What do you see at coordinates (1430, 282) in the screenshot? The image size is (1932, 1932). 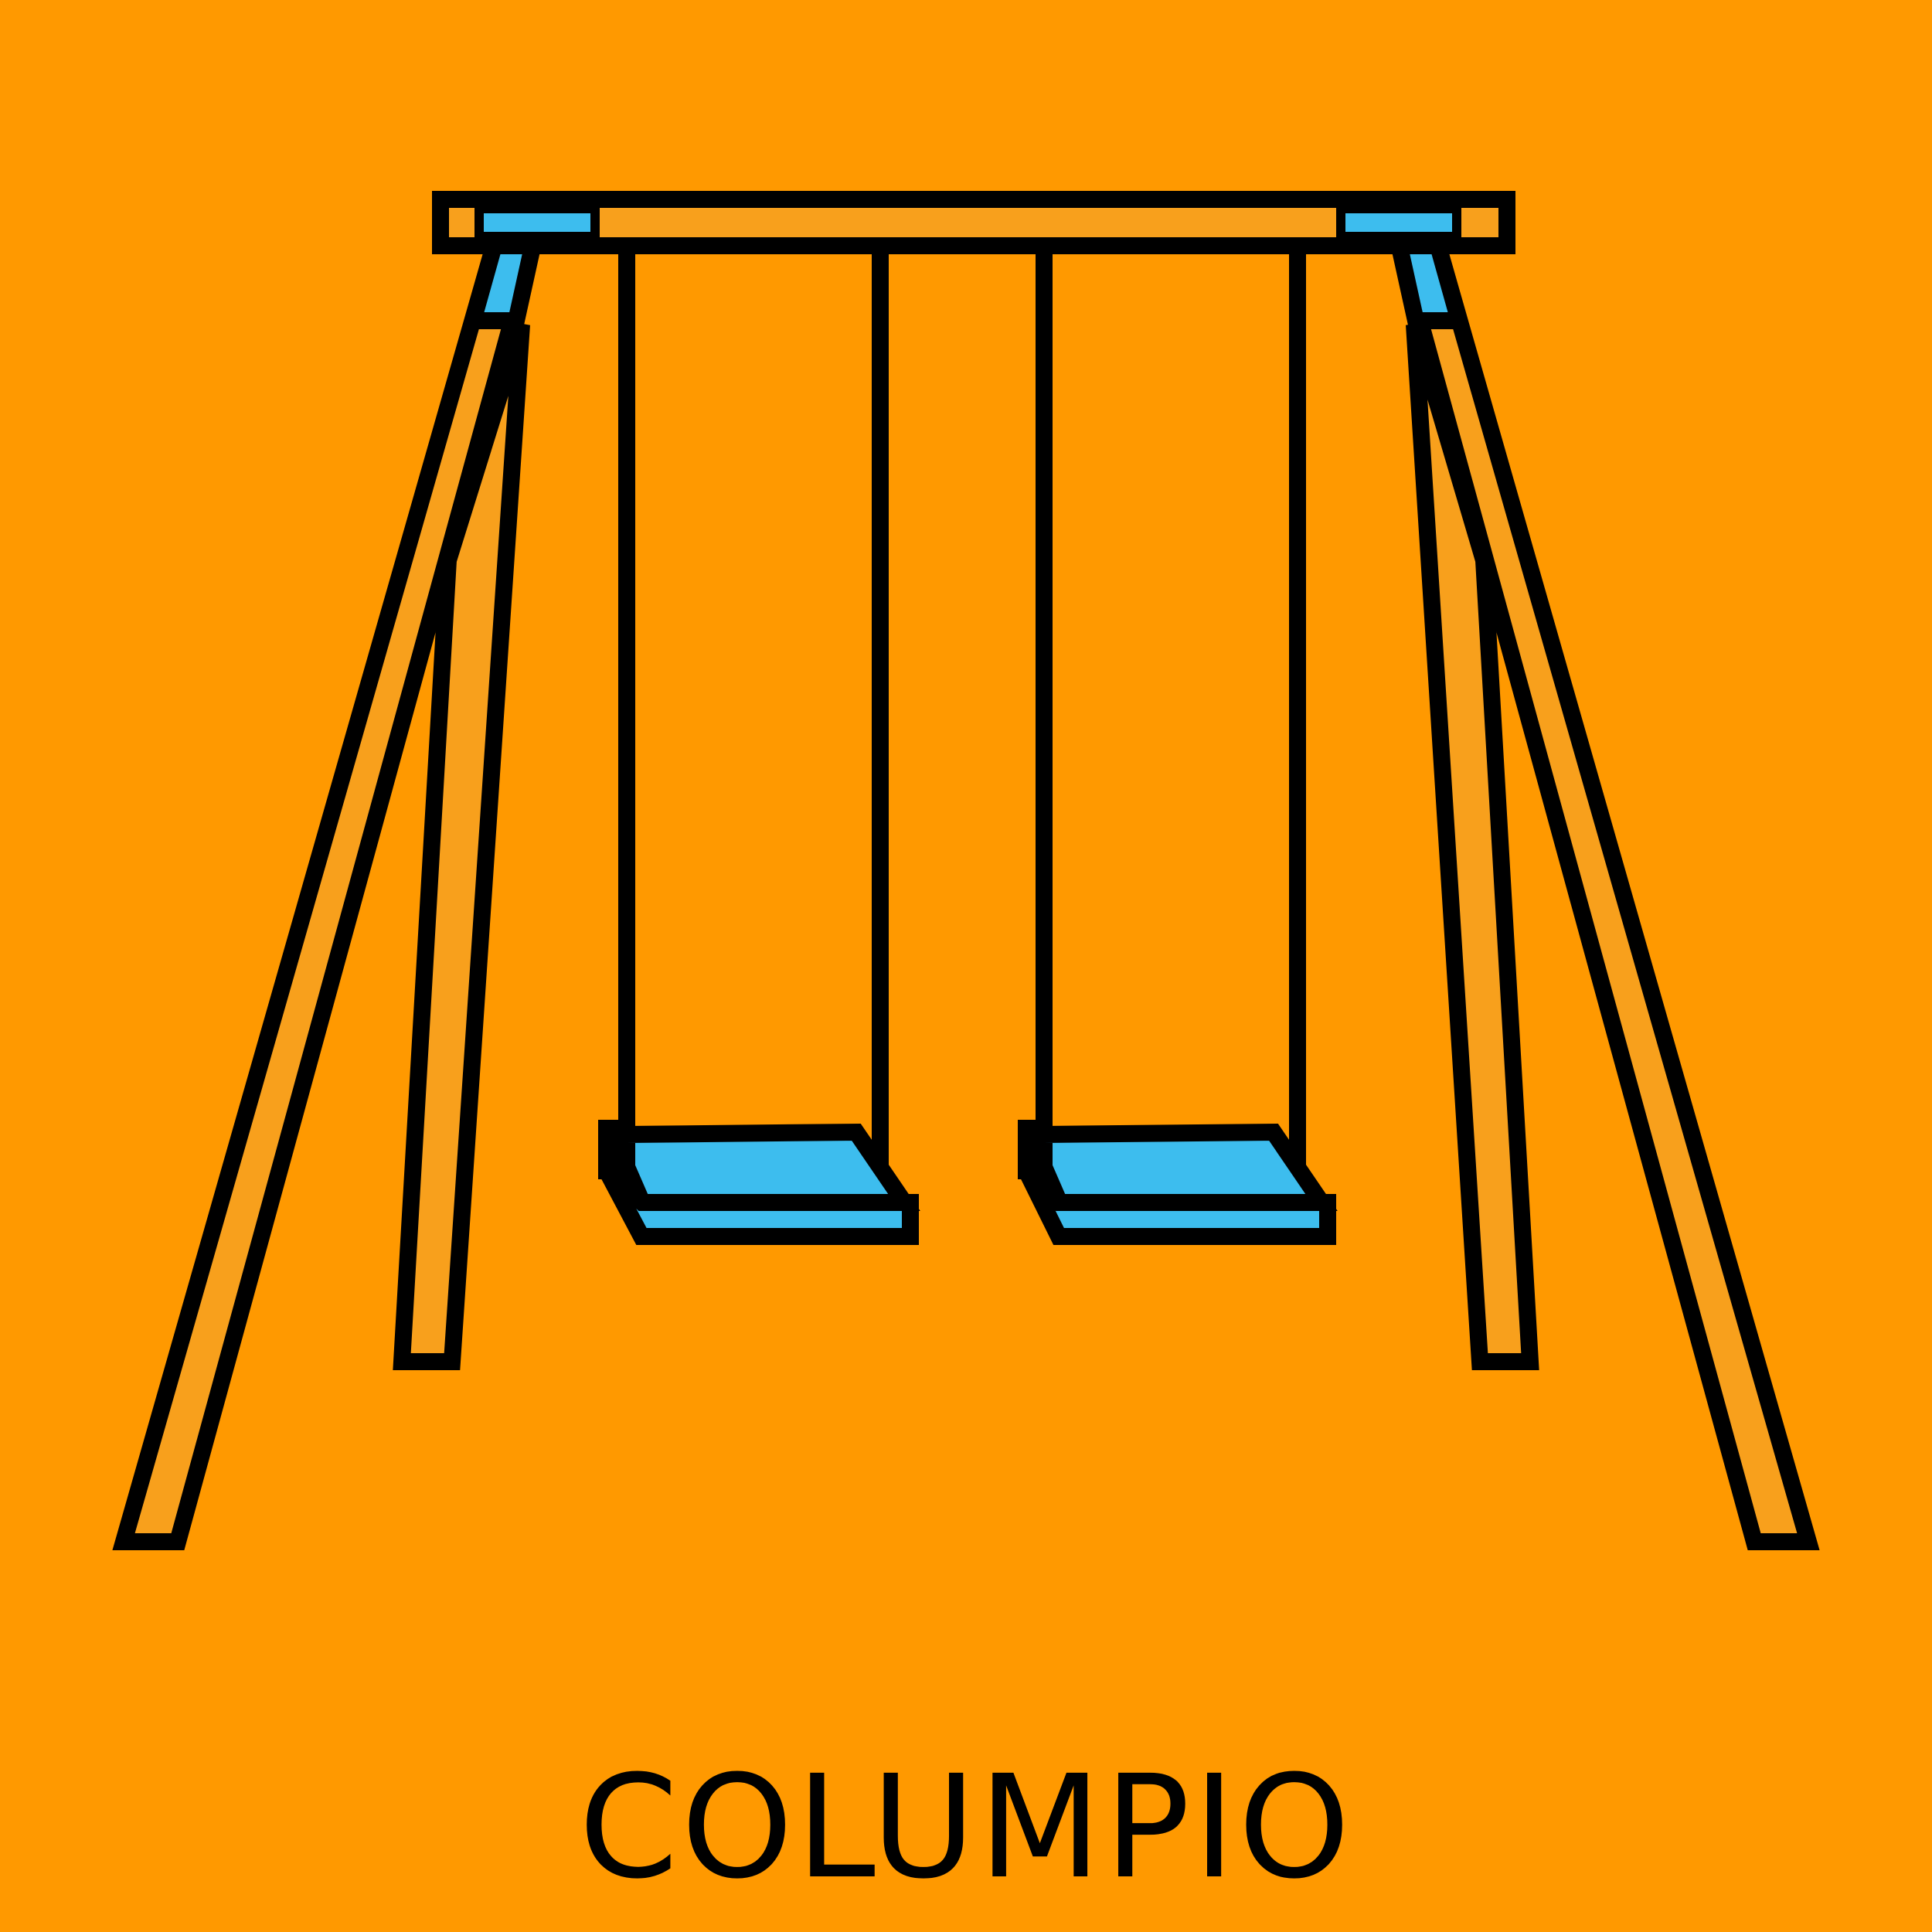 I see `front-right-leg-top` at bounding box center [1430, 282].